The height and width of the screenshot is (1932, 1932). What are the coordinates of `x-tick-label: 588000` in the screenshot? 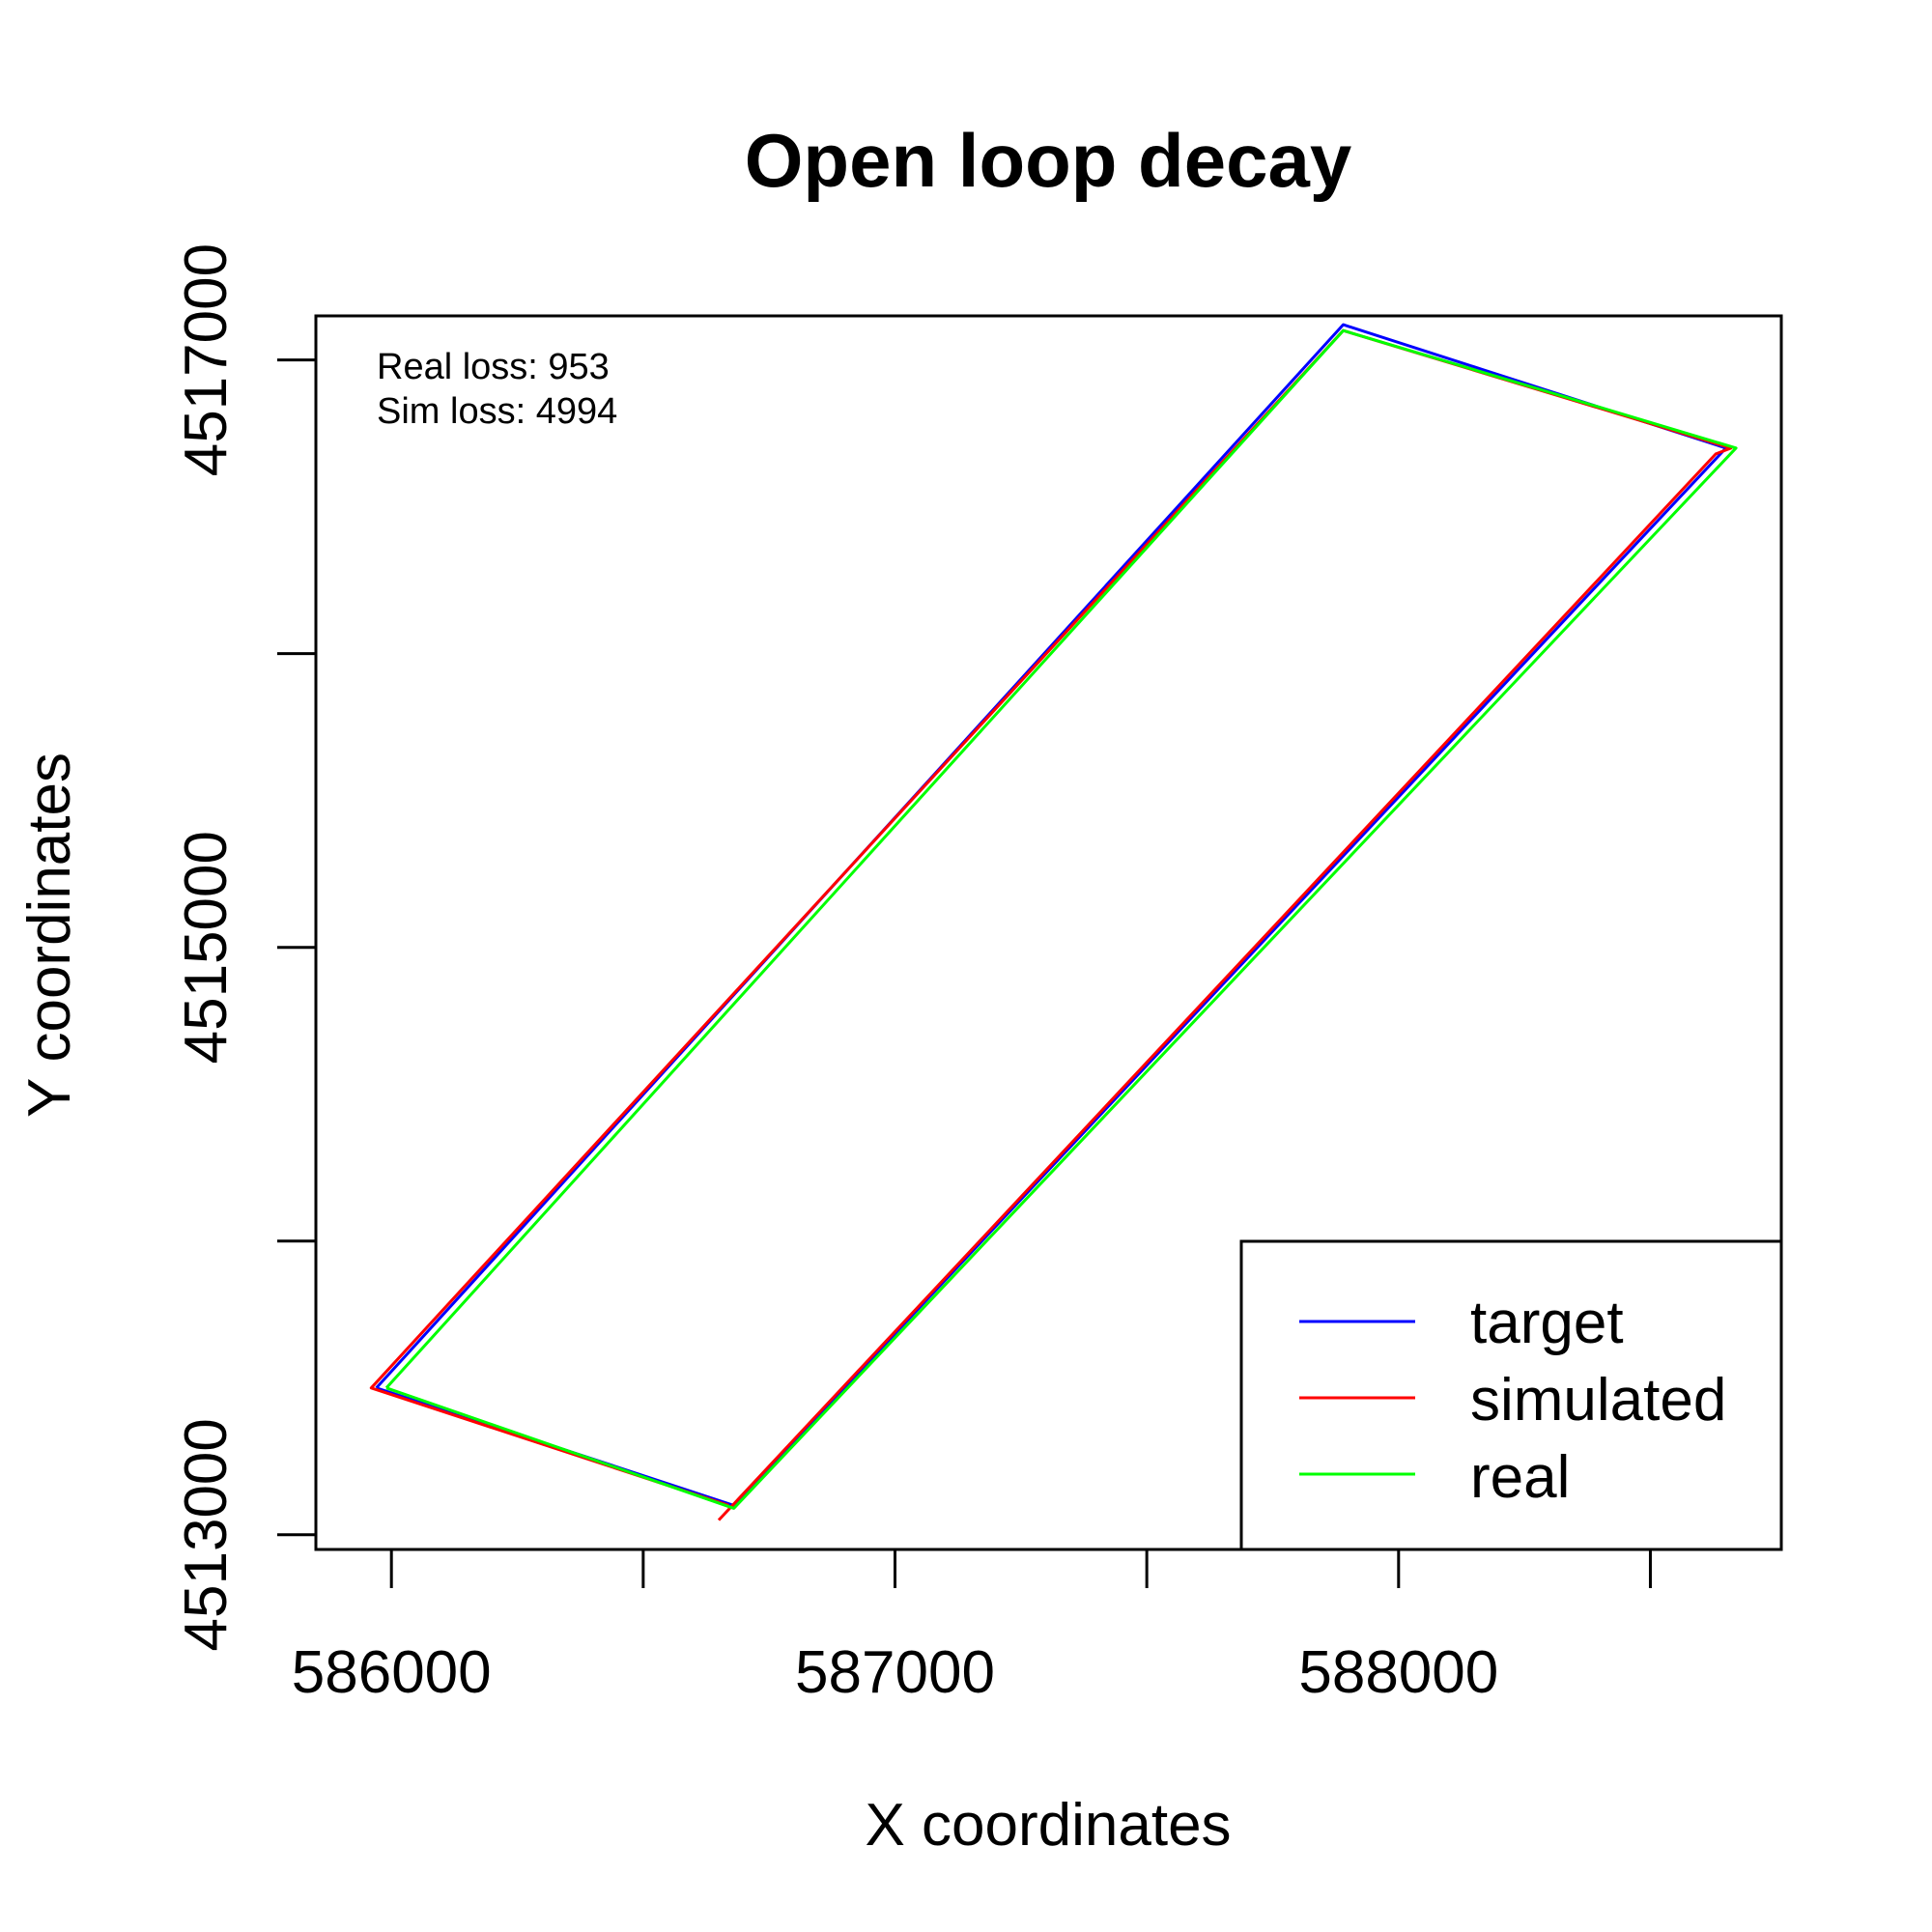 It's located at (1398, 1672).